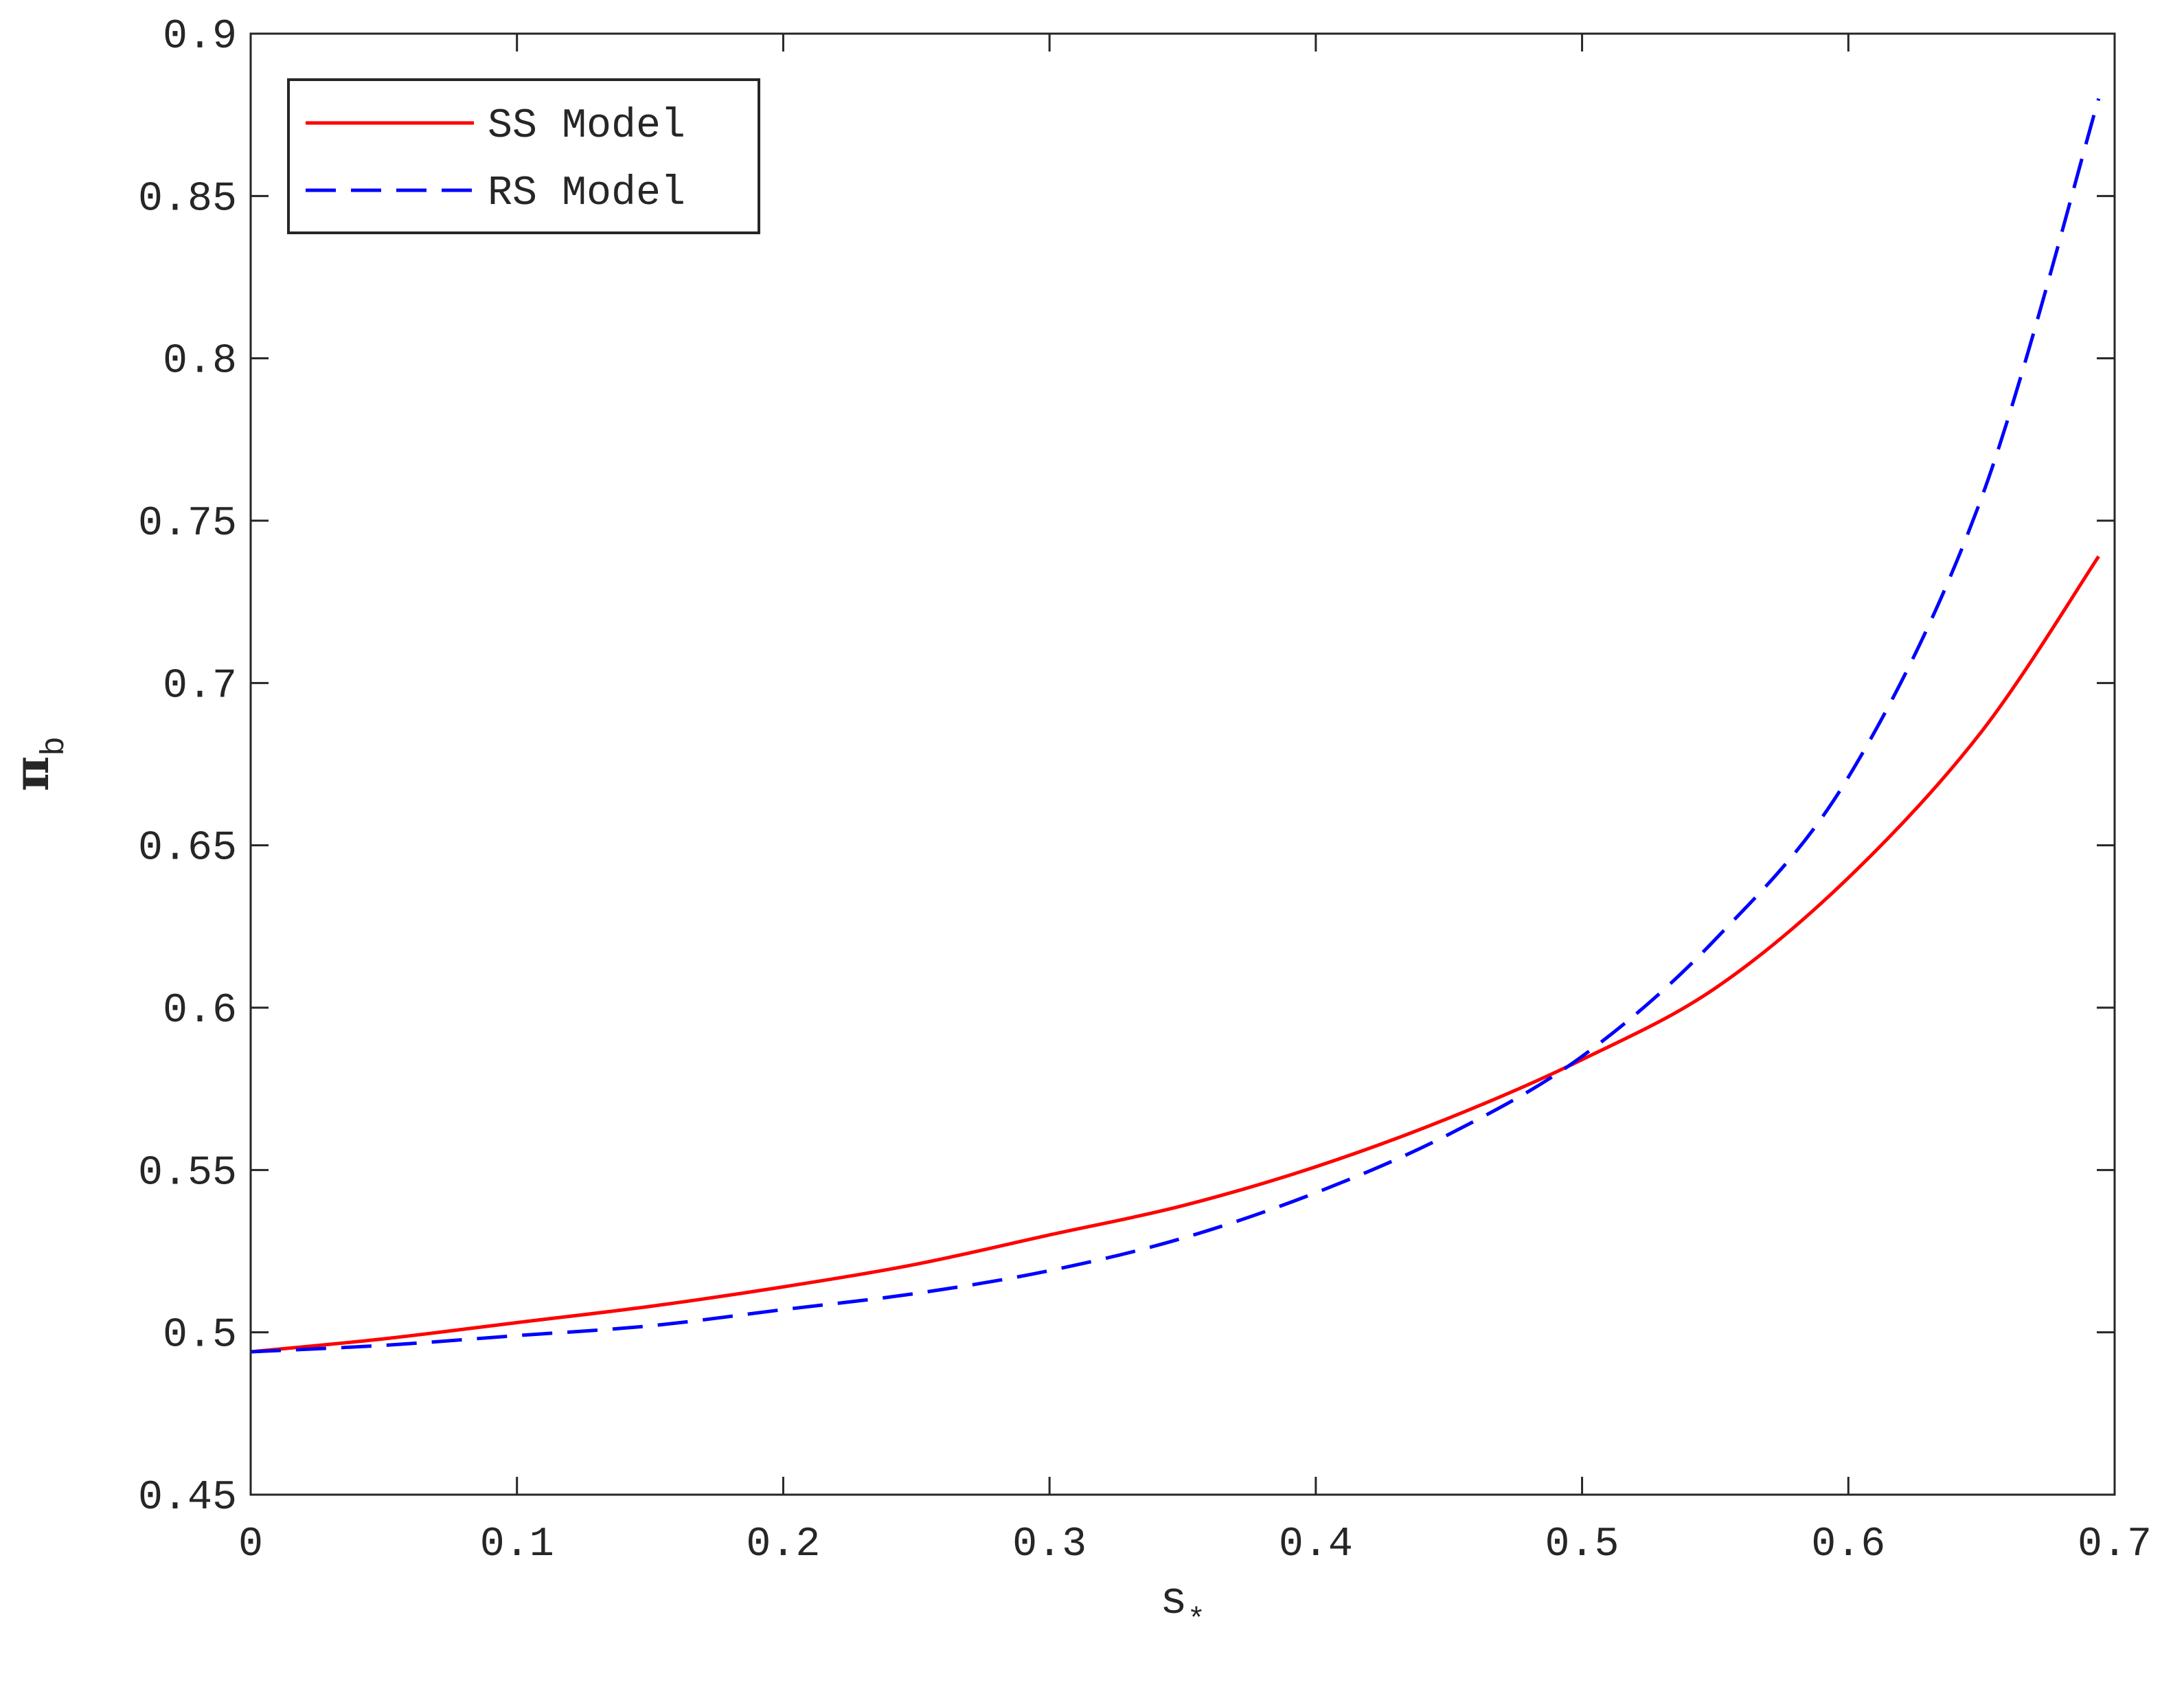  I want to click on x-tick-label: 0.1, so click(517, 1544).